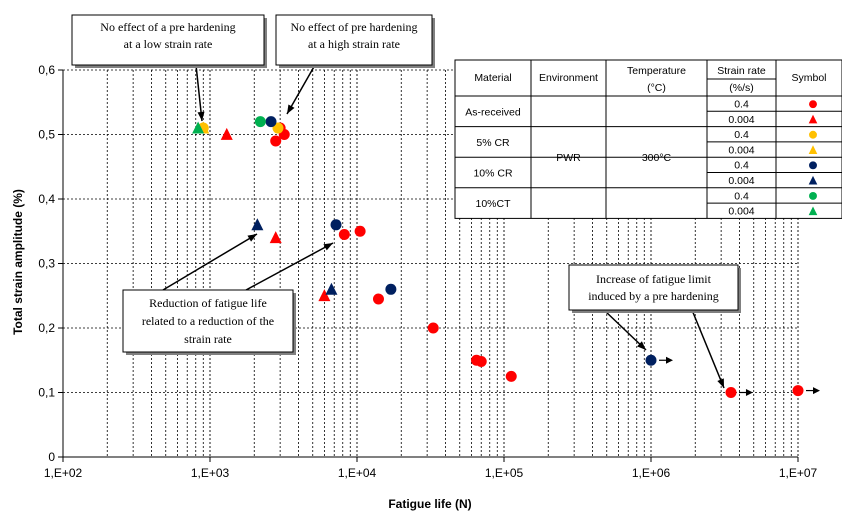  I want to click on legend-table-frame, so click(648, 139).